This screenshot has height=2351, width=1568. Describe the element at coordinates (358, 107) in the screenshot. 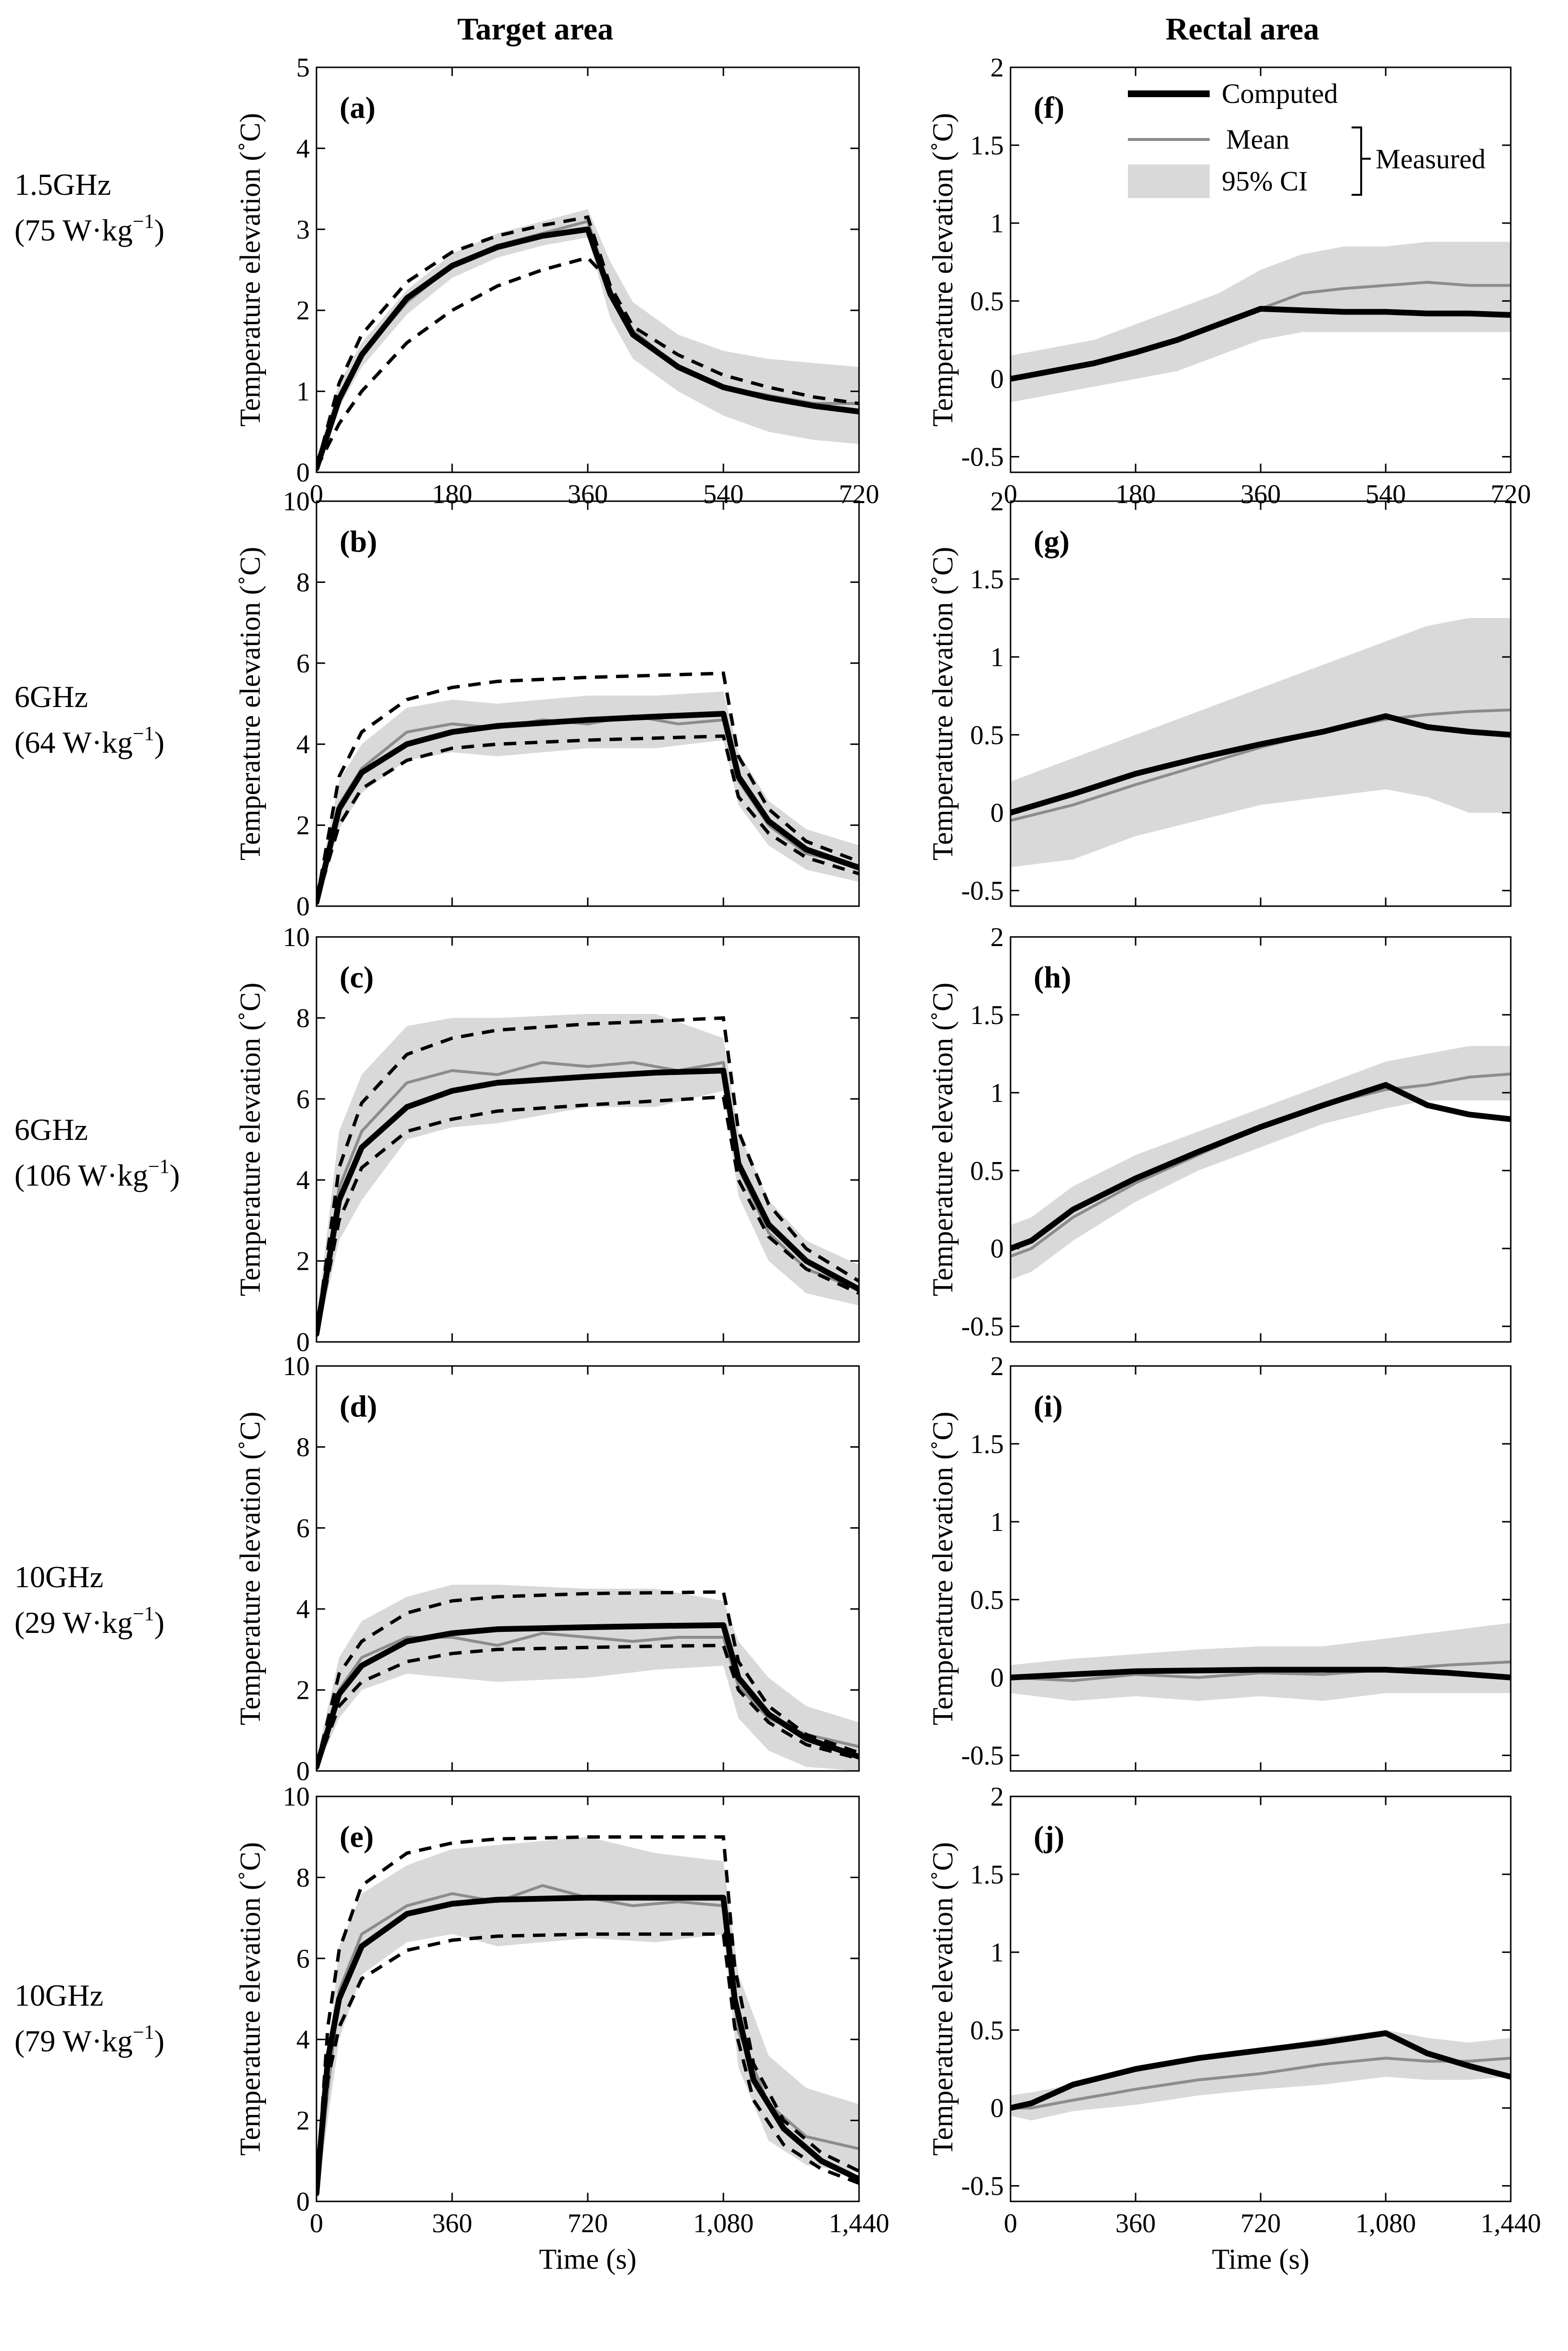

I see `panel-label: (a)` at that location.